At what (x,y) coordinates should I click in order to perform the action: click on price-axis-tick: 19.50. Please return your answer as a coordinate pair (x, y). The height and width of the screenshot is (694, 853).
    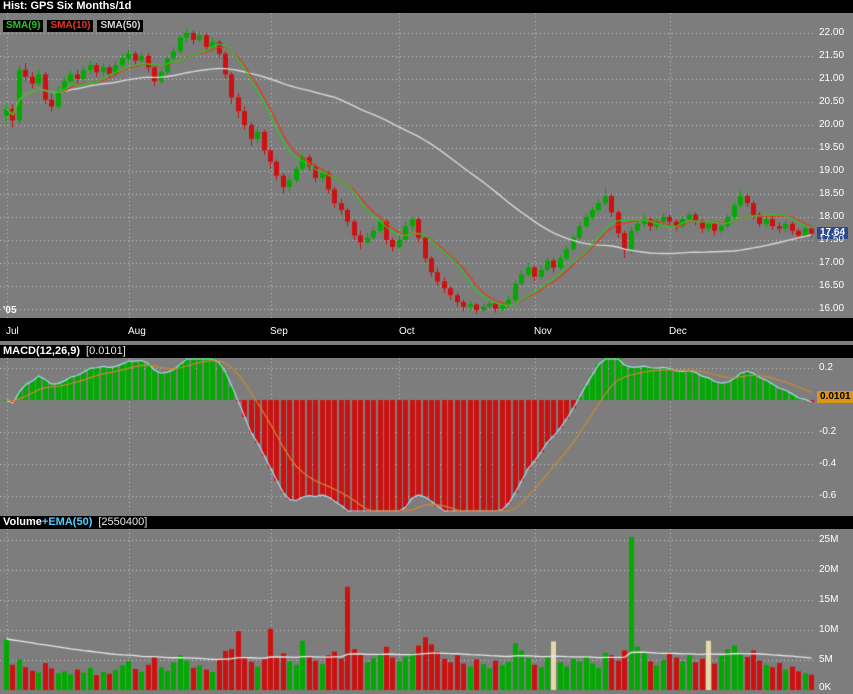
    Looking at the image, I should click on (832, 147).